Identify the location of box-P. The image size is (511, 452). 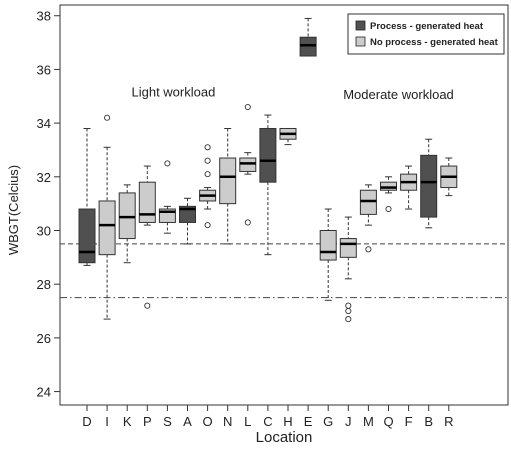
(147, 237).